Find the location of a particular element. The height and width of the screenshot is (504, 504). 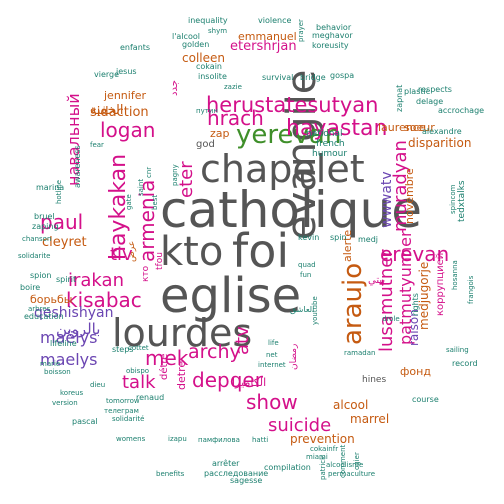

word: dieu is located at coordinates (98, 385).